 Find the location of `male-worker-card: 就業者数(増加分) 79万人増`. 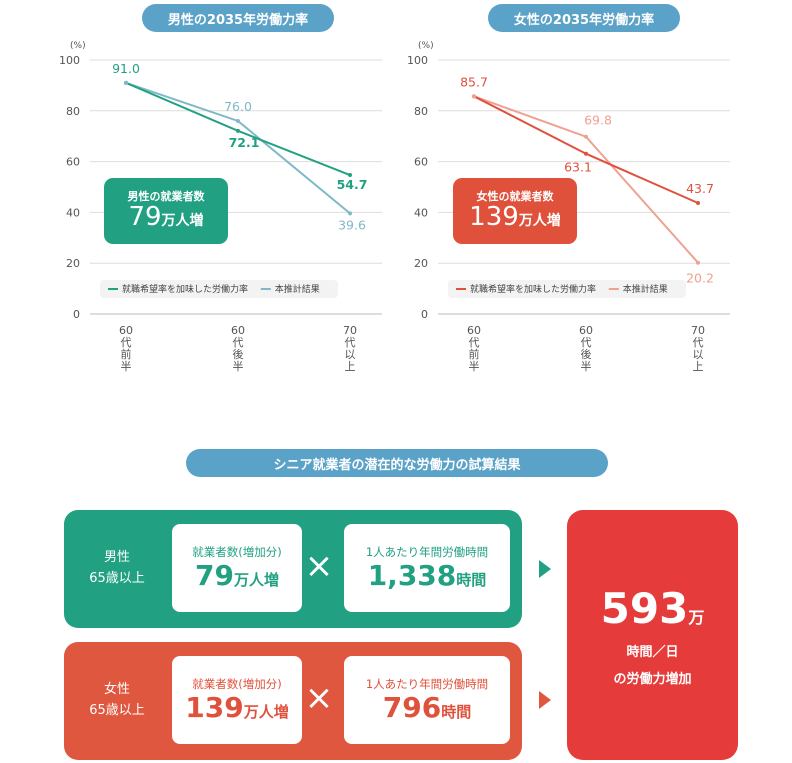

male-worker-card: 就業者数(増加分) 79万人増 is located at coordinates (237, 568).